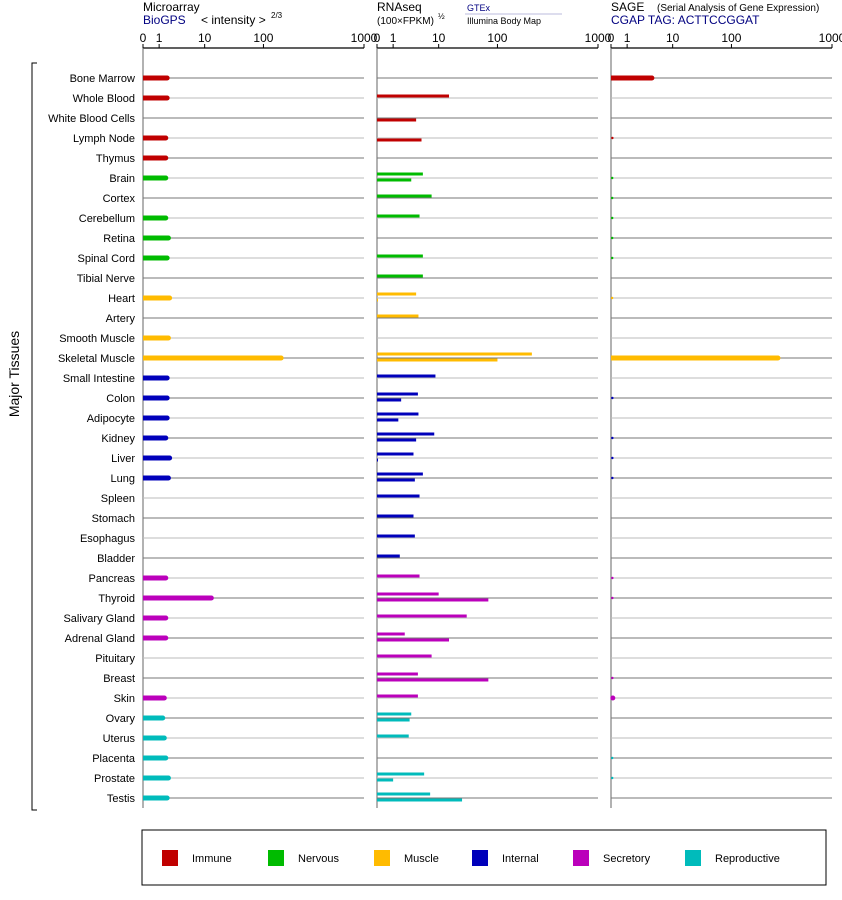 The image size is (842, 900). What do you see at coordinates (113, 519) in the screenshot?
I see `tissue-label: Stomach` at bounding box center [113, 519].